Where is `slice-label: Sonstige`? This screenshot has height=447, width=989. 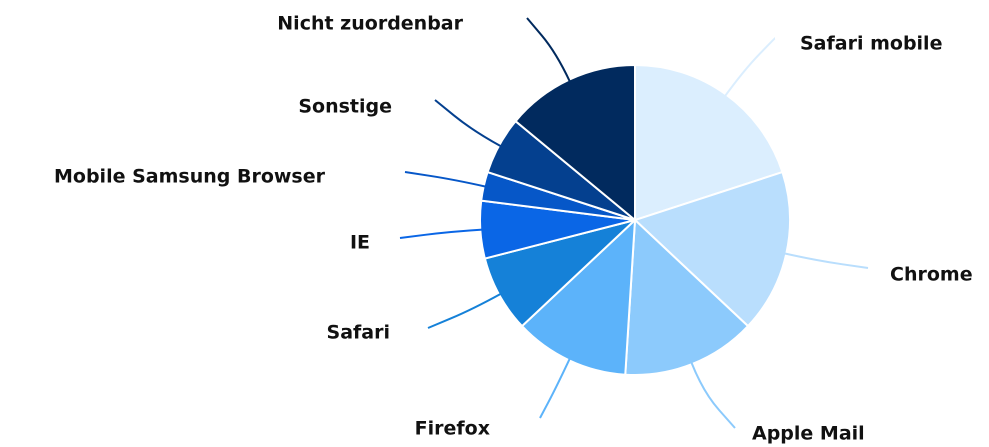 slice-label: Sonstige is located at coordinates (345, 107).